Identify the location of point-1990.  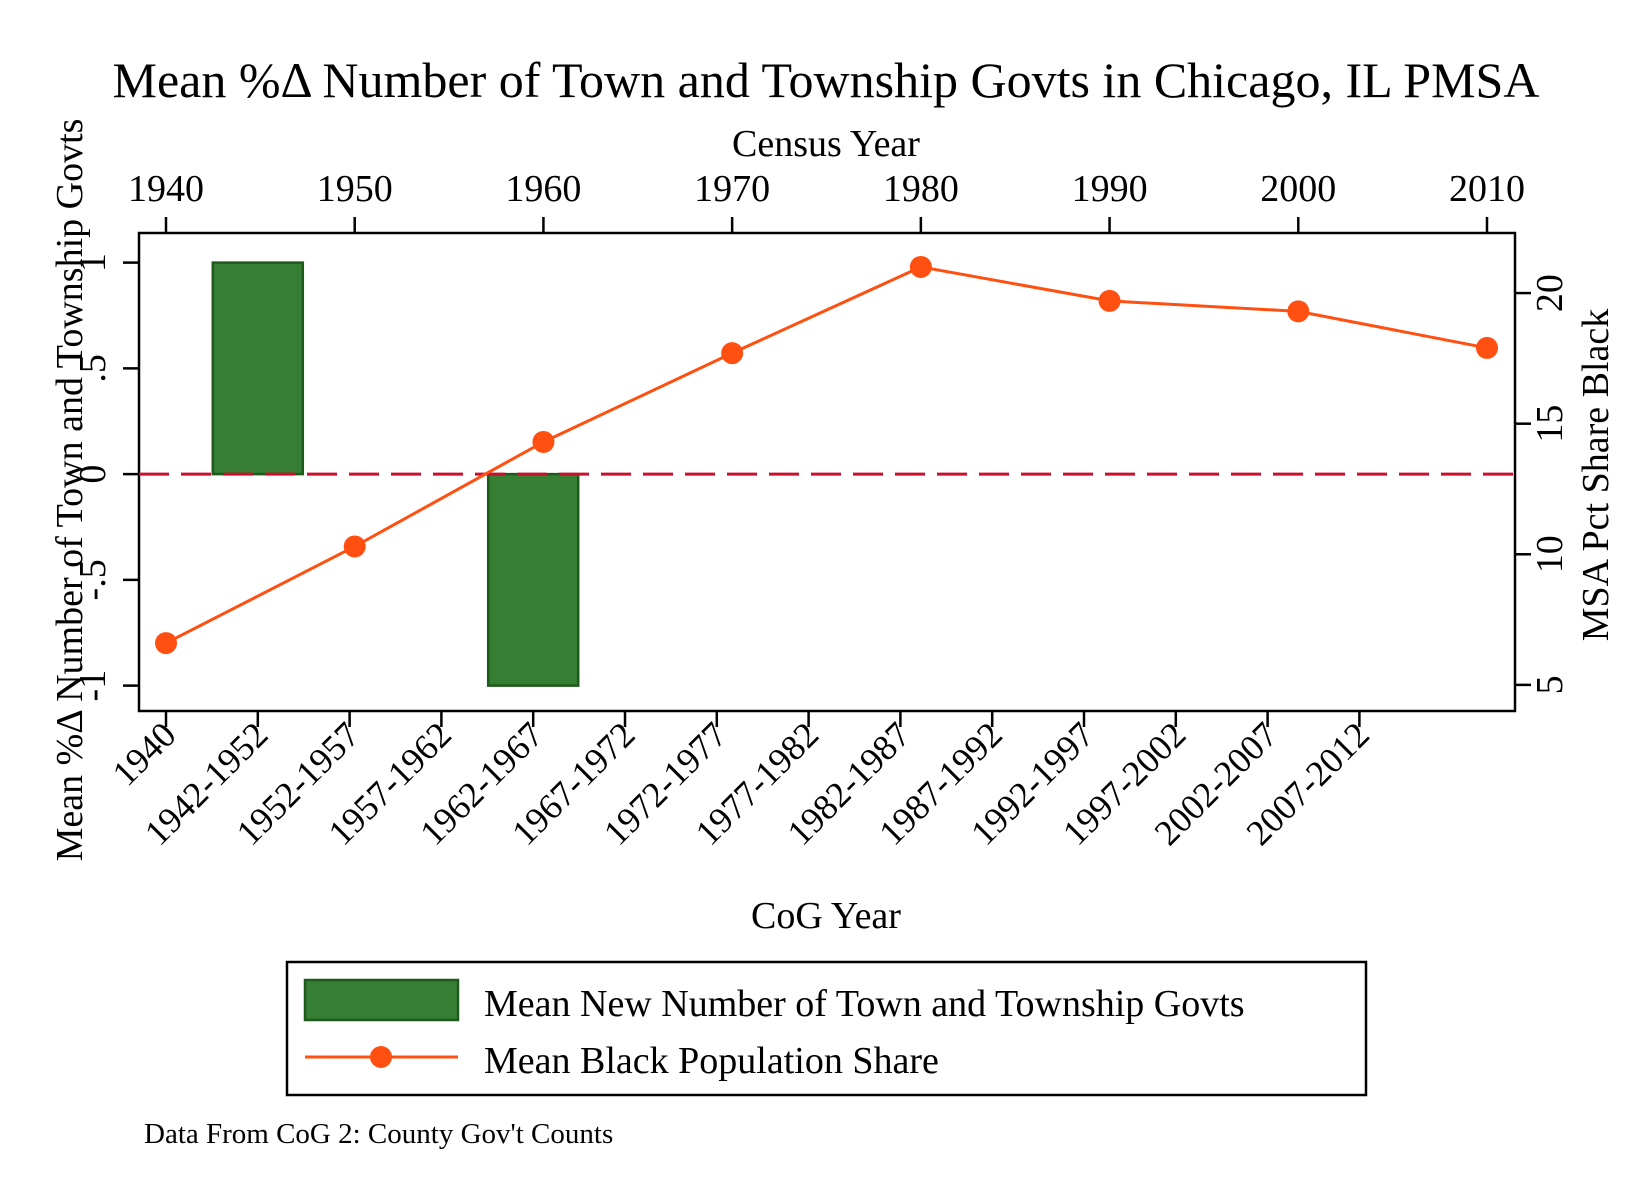
(1109, 300).